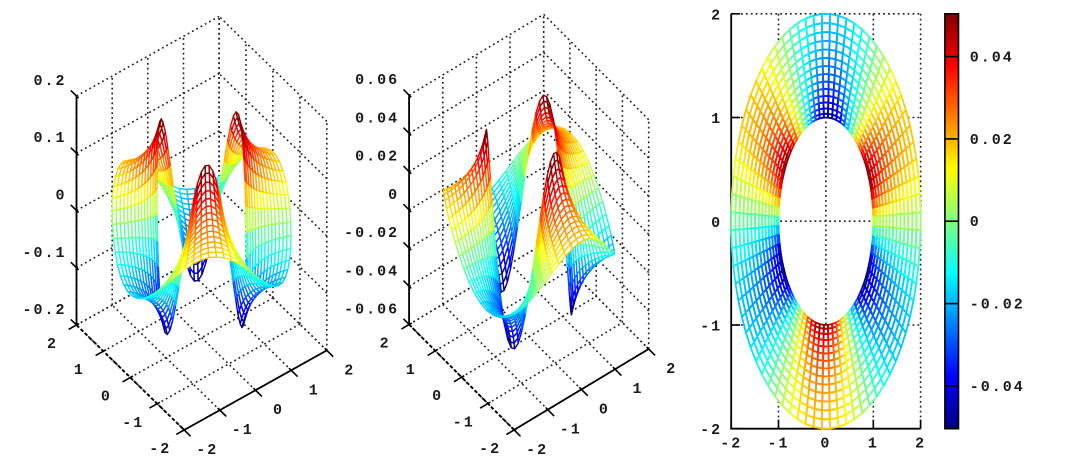 This screenshot has height=474, width=1084. Describe the element at coordinates (371, 310) in the screenshot. I see `svg-text: -0.06` at that location.